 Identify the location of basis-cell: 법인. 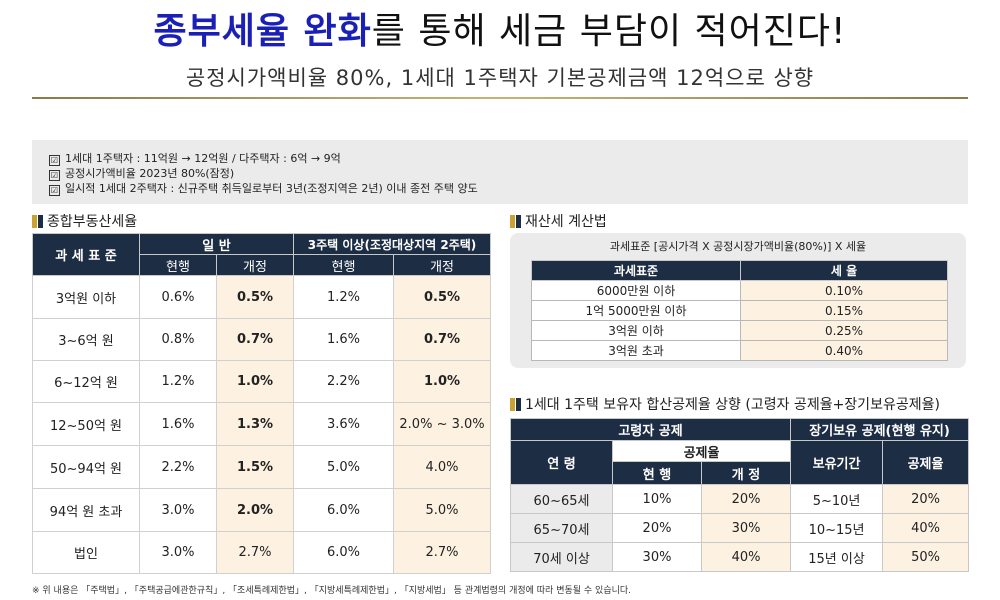
(86, 552).